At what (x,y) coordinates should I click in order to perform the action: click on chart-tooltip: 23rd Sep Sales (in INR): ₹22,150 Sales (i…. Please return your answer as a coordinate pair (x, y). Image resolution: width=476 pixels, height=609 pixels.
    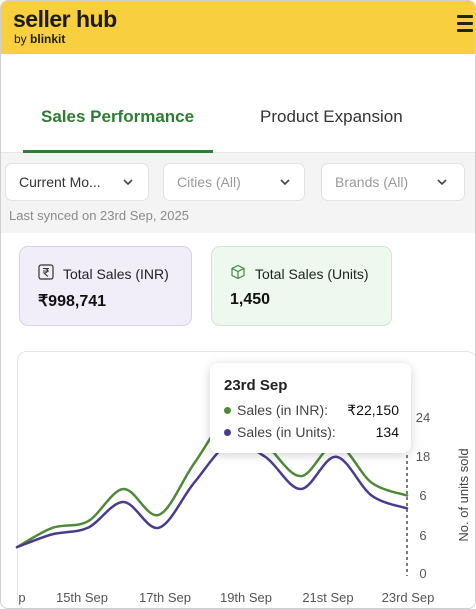
    Looking at the image, I should click on (310, 408).